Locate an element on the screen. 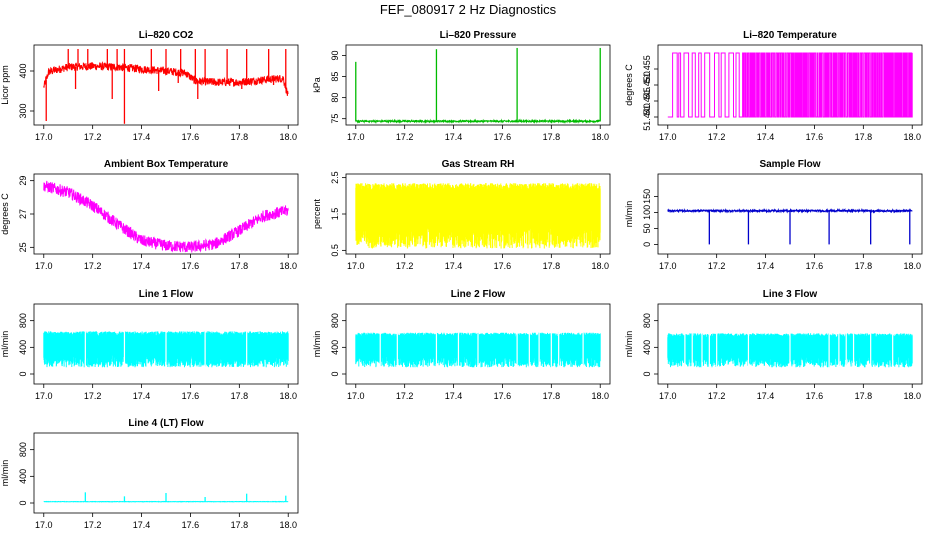  x-tick-label-pressure-3: 17.6 is located at coordinates (503, 137).